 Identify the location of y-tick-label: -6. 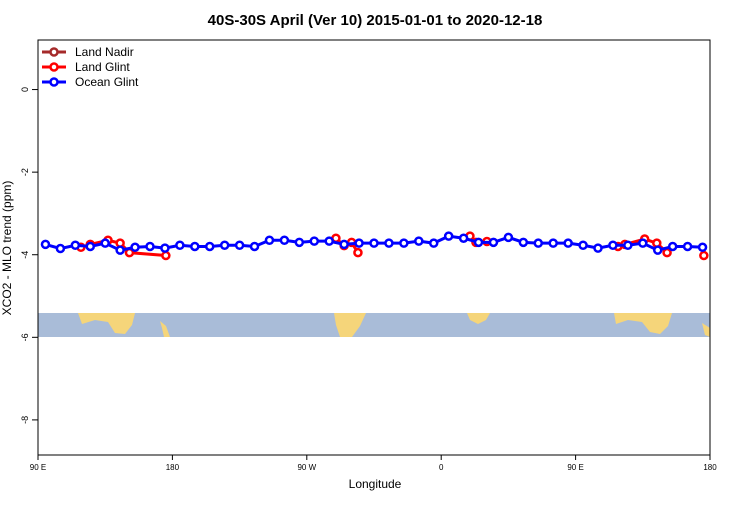
(25, 337).